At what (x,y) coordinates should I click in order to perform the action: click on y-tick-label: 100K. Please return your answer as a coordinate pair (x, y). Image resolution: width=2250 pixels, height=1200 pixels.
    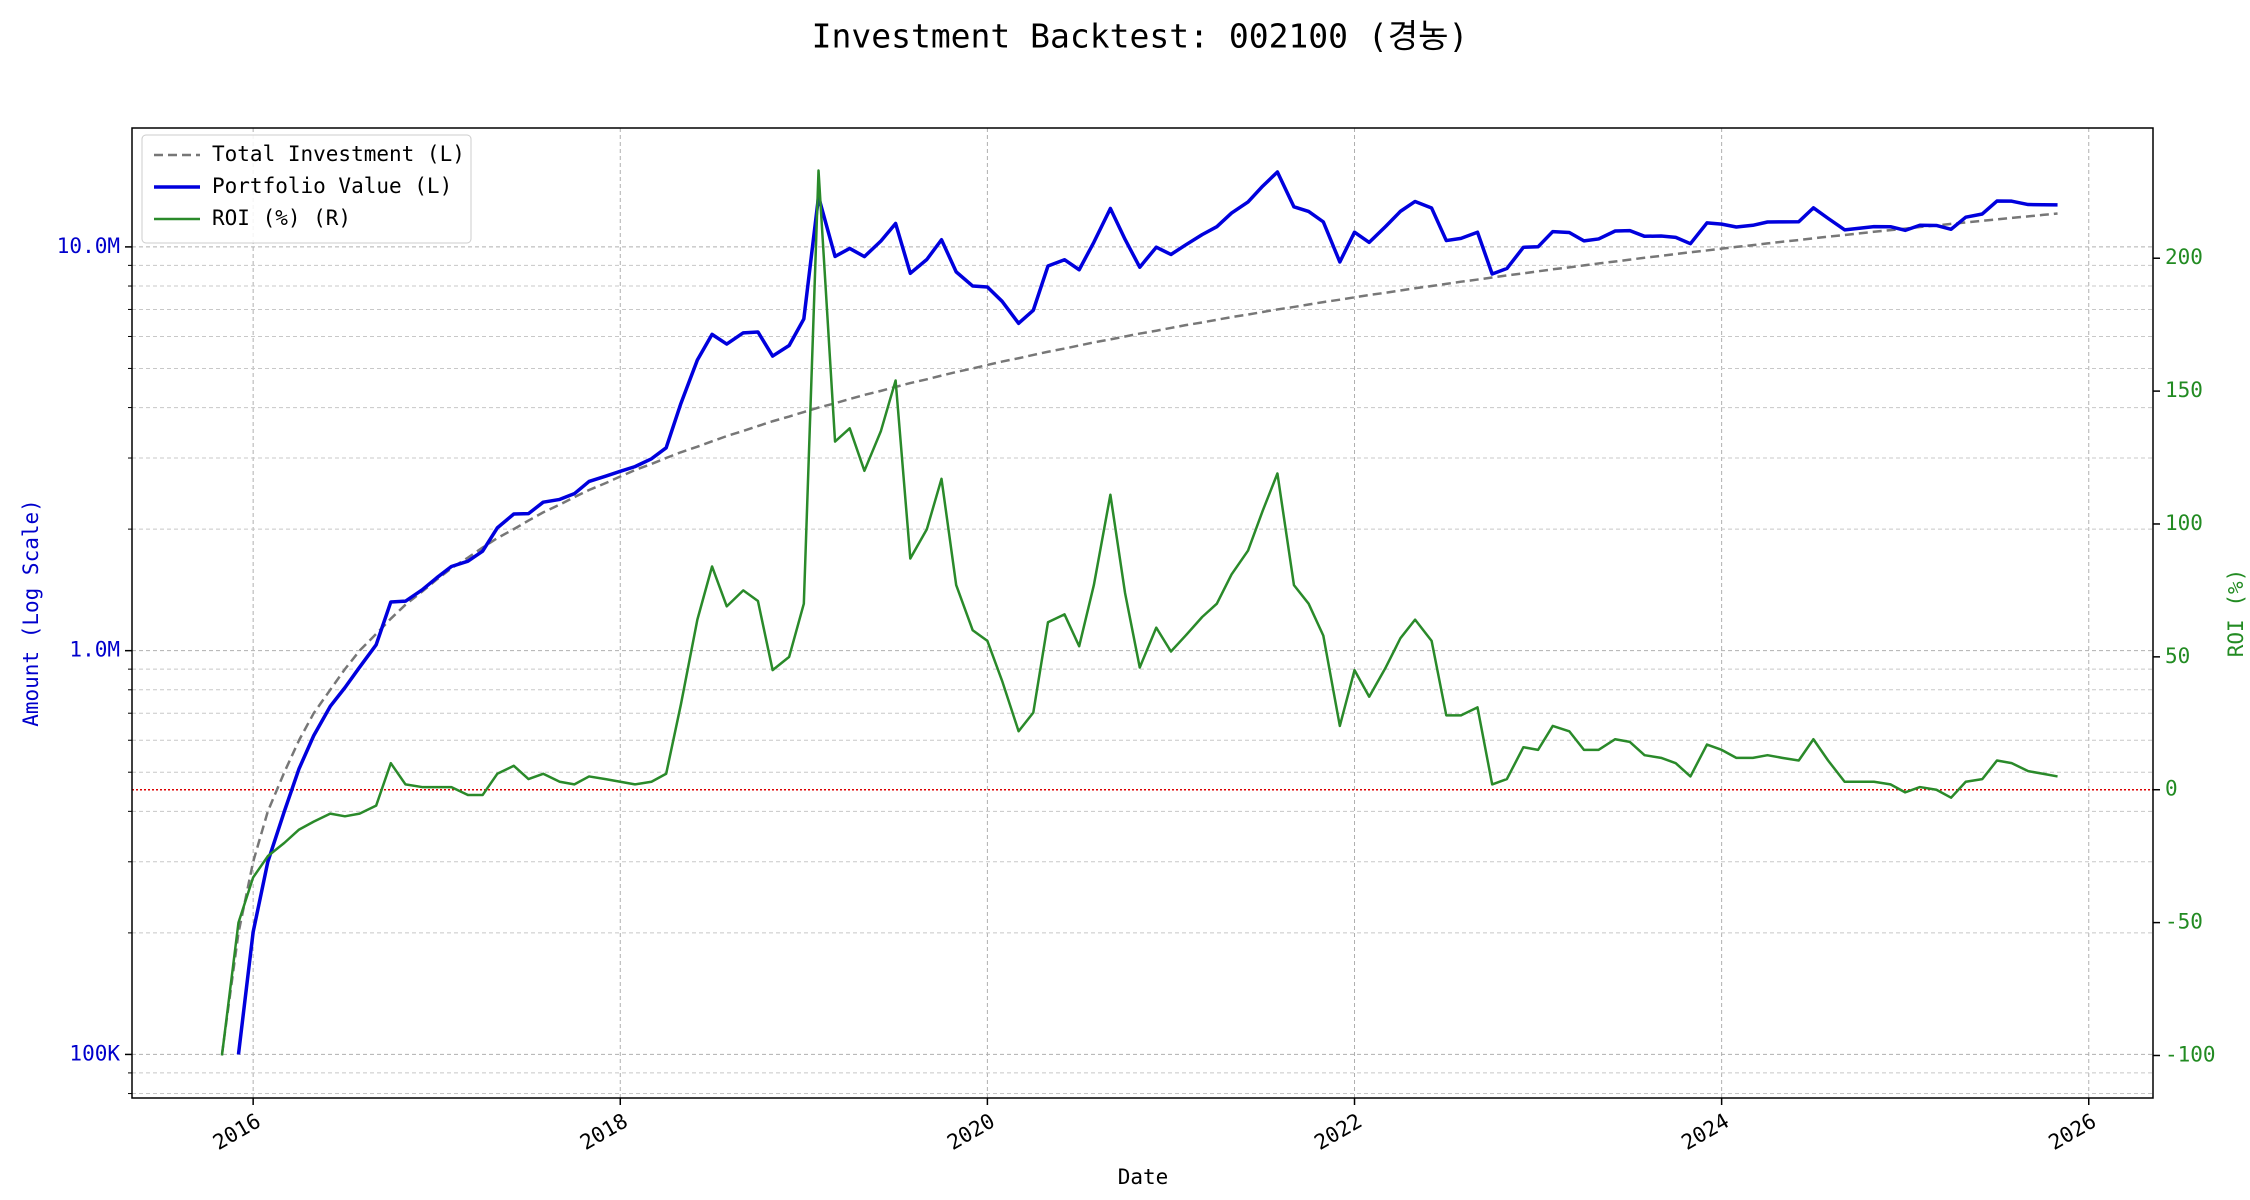
    Looking at the image, I should click on (94, 1053).